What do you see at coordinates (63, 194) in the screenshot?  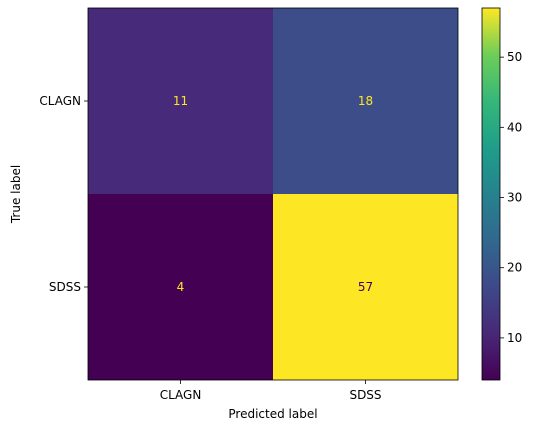 I see `y-axis: CLAGN SDSS` at bounding box center [63, 194].